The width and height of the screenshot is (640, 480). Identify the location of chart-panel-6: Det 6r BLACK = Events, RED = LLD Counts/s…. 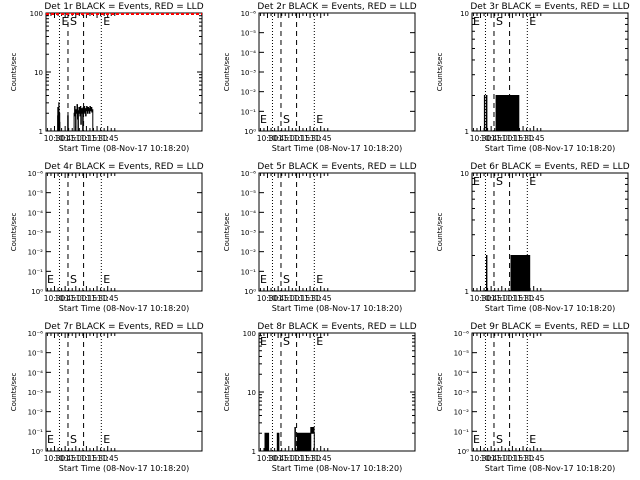
(533, 237).